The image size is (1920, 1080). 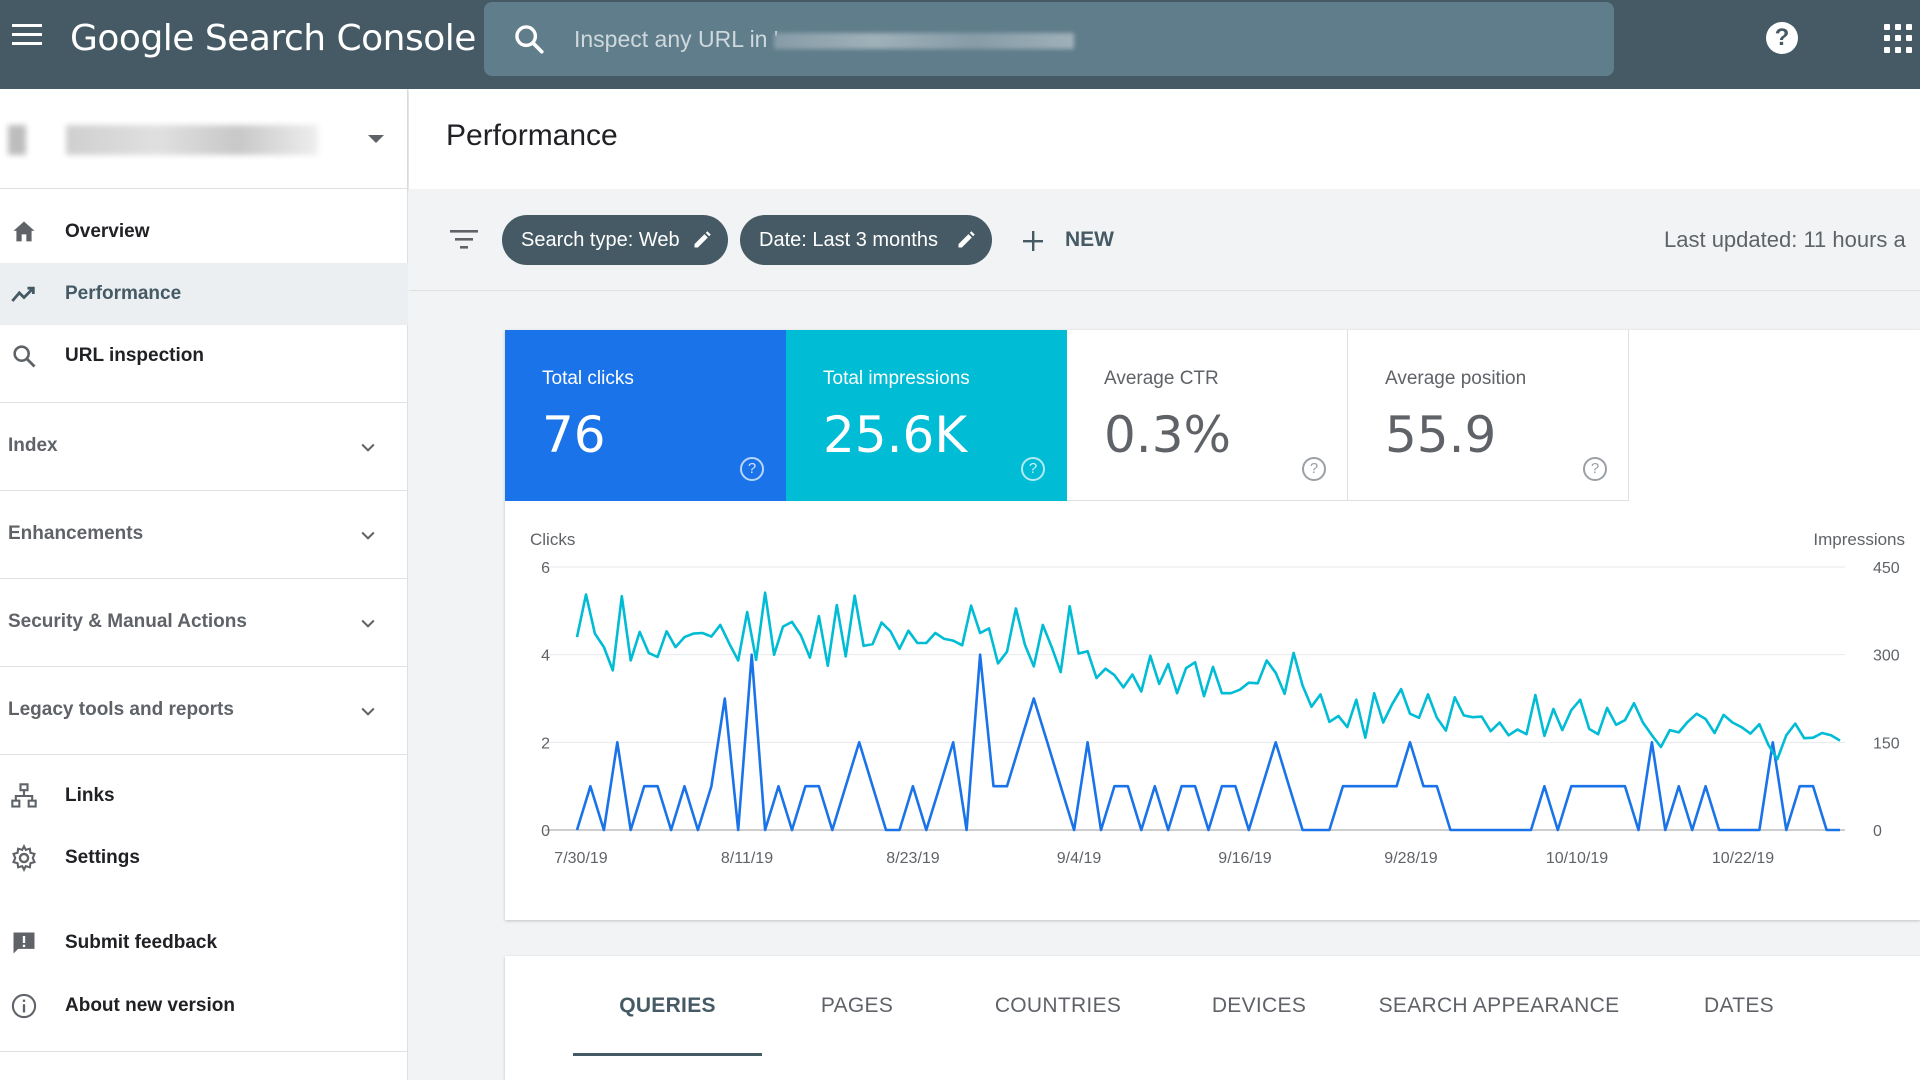 I want to click on redacted-property-name, so click(x=163, y=140).